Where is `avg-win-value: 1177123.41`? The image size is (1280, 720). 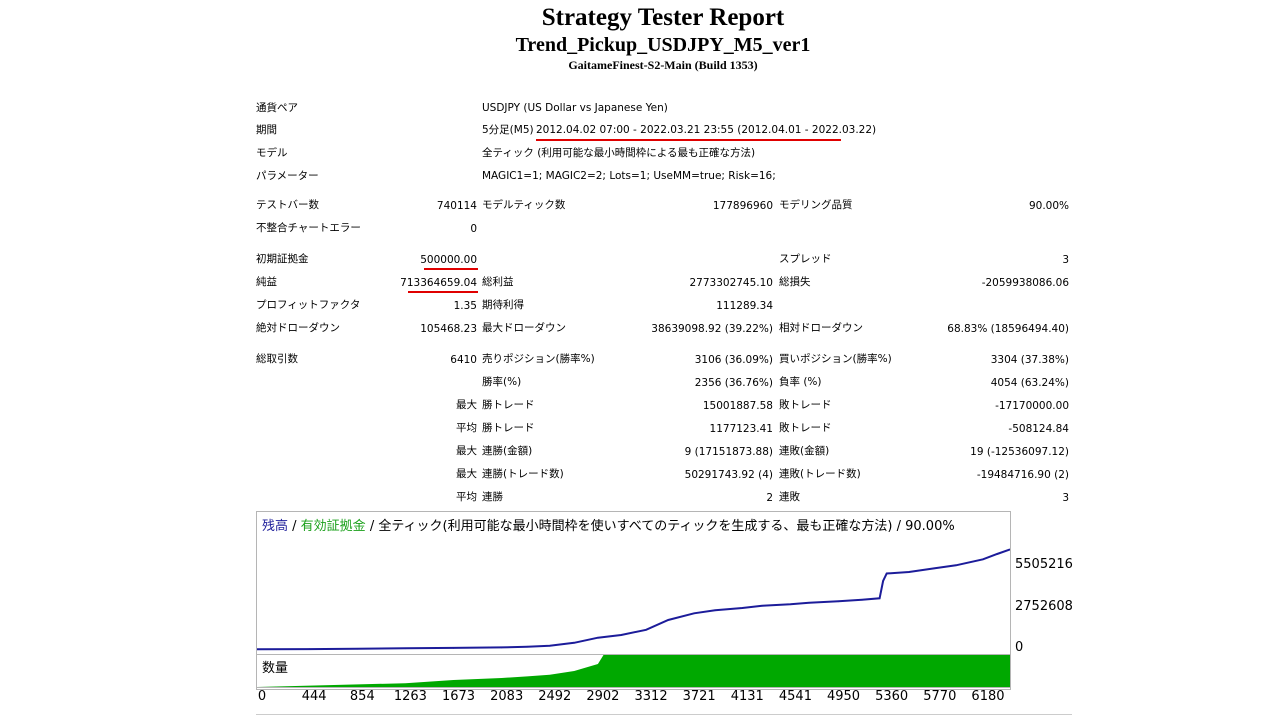 avg-win-value: 1177123.41 is located at coordinates (741, 429).